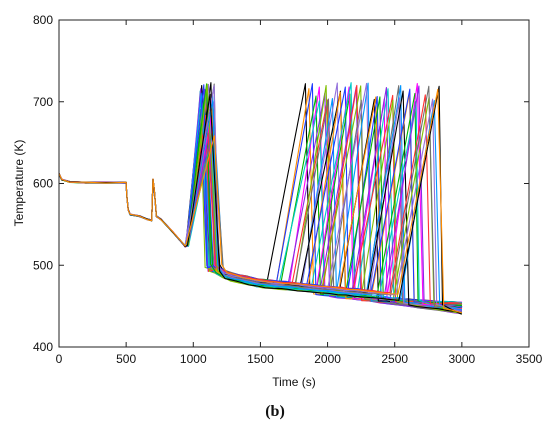  What do you see at coordinates (294, 382) in the screenshot?
I see `x-axis-title: Time (s)` at bounding box center [294, 382].